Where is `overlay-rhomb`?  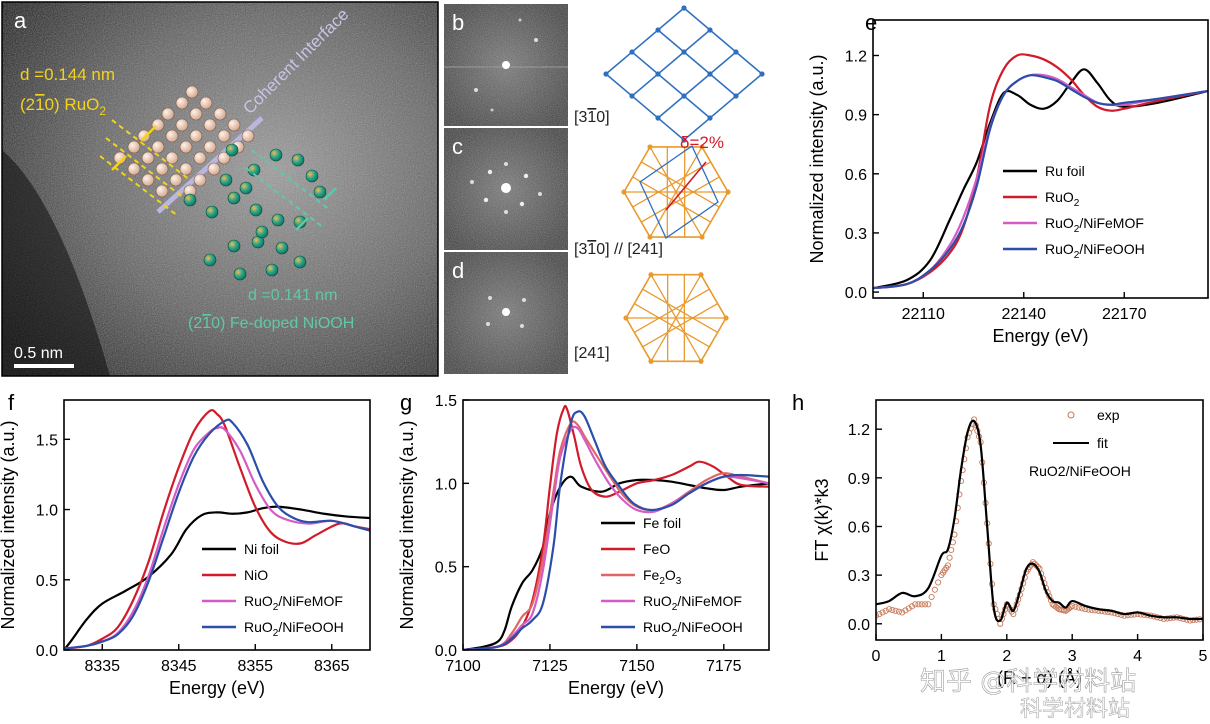 overlay-rhomb is located at coordinates (679, 192).